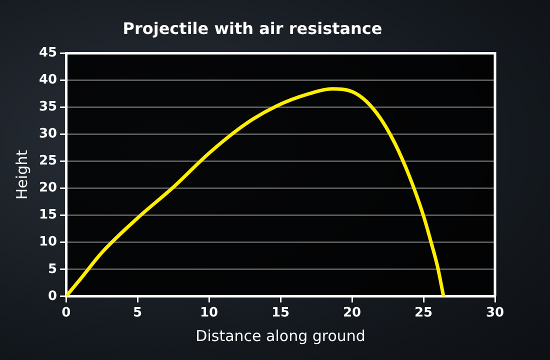  What do you see at coordinates (495, 313) in the screenshot?
I see `x-tick-label: 30` at bounding box center [495, 313].